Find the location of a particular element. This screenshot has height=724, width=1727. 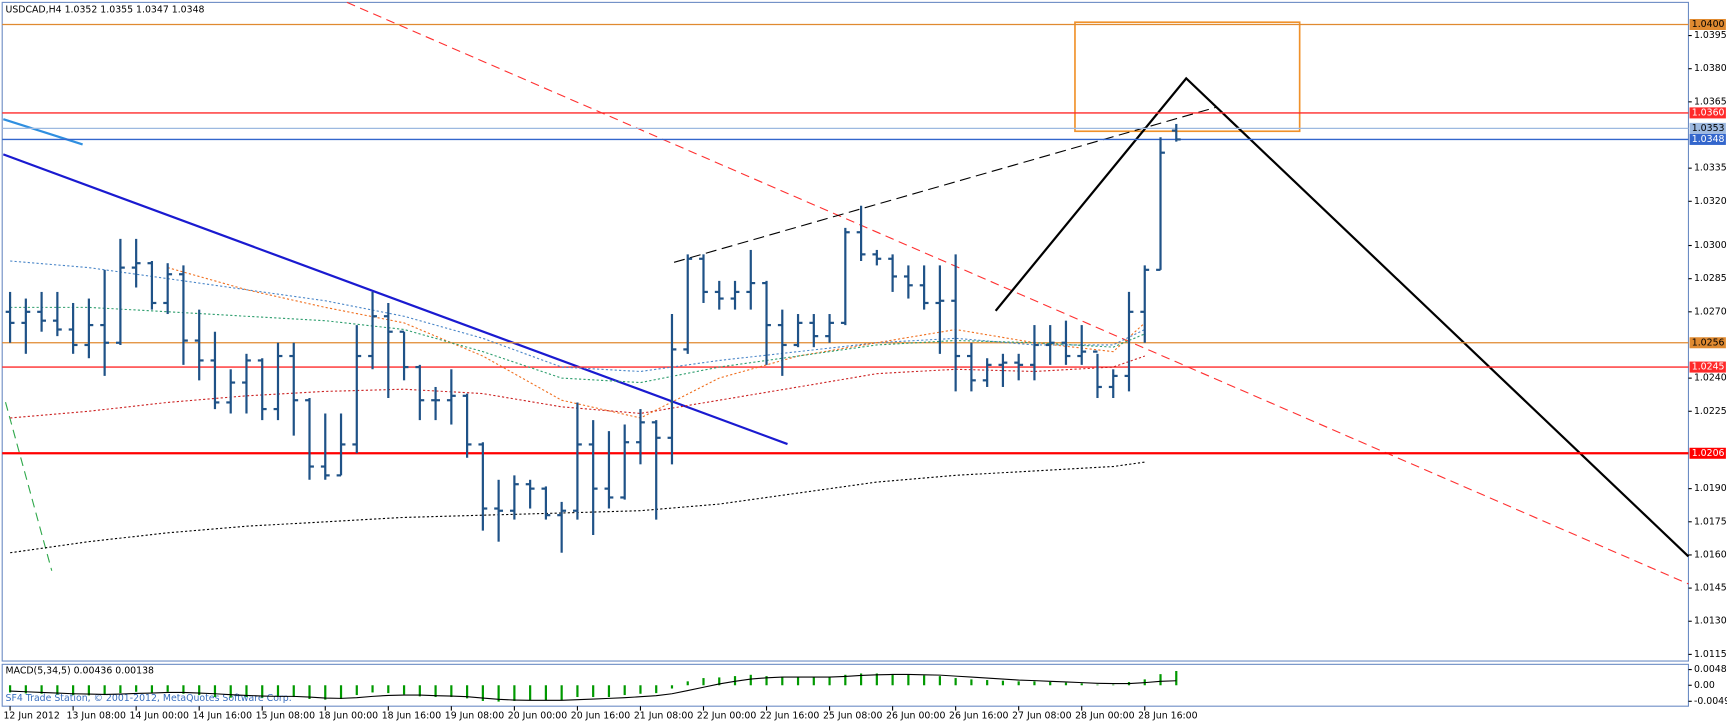

y-tick-label: 1.0130 is located at coordinates (1710, 621).